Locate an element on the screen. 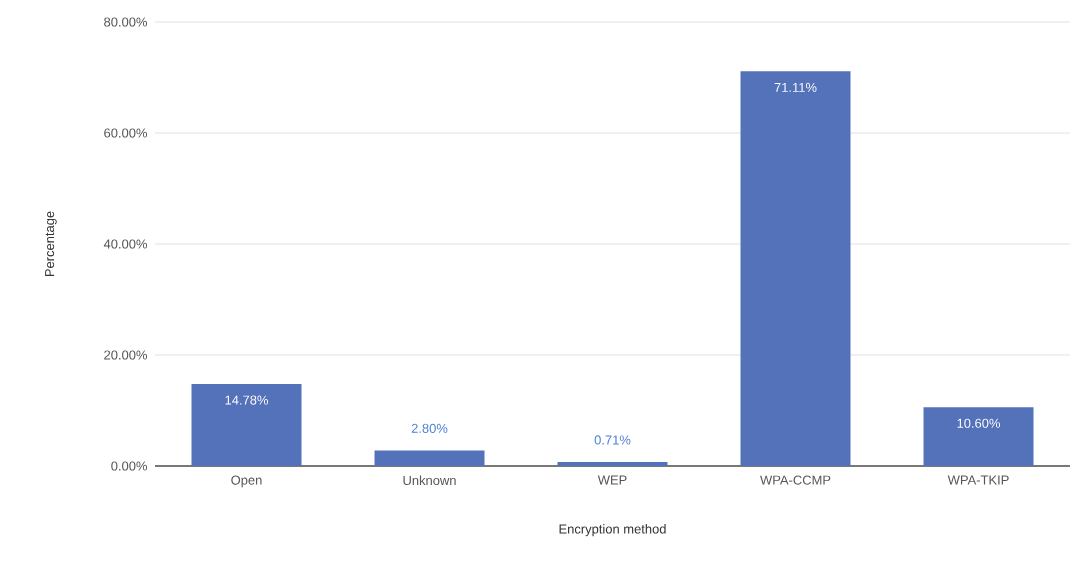  y-tick-label: 60.00% is located at coordinates (126, 133).